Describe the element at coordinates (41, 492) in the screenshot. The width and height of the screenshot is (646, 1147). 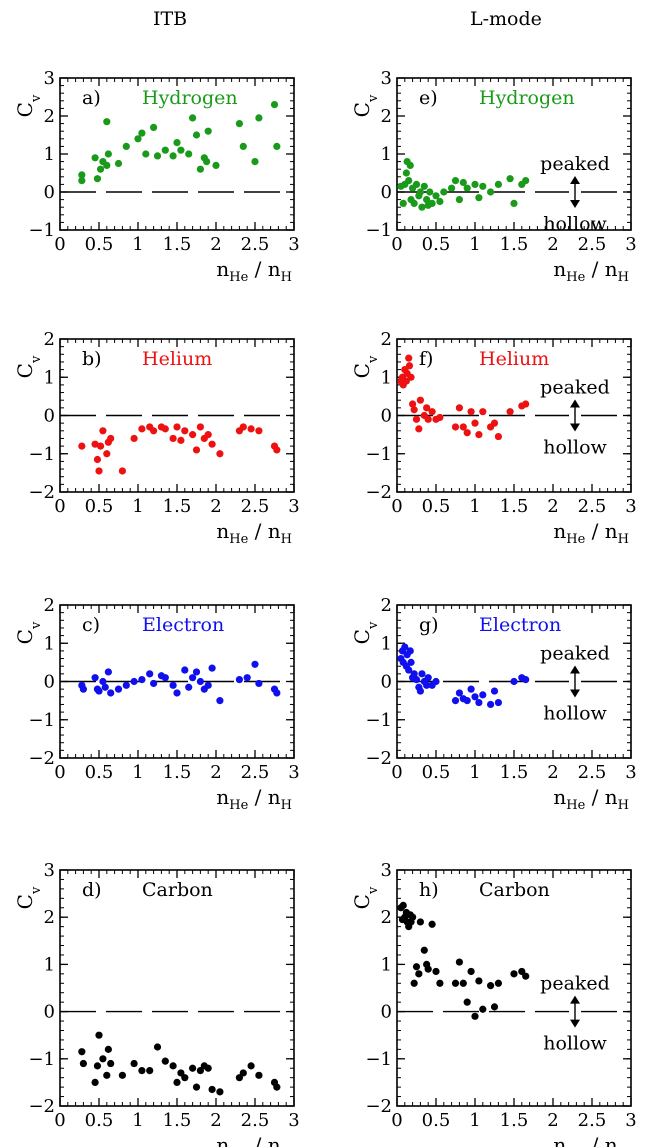
I see `y-tick-label: −2` at that location.